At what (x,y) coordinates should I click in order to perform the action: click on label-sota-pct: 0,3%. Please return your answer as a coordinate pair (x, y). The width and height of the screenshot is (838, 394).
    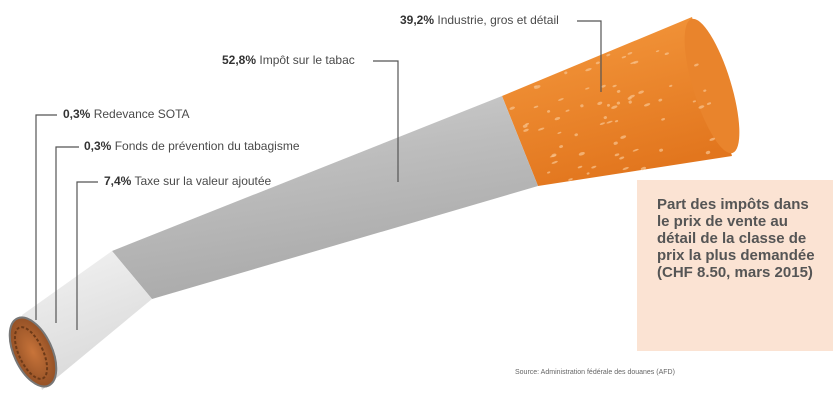
    Looking at the image, I should click on (77, 114).